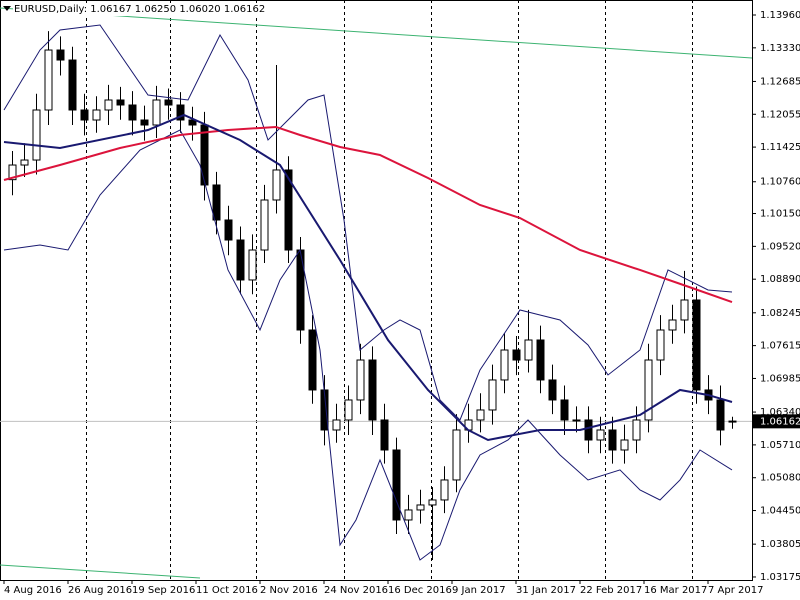 The width and height of the screenshot is (800, 600). I want to click on x-tick-label: 16 Dec 2016, so click(420, 590).